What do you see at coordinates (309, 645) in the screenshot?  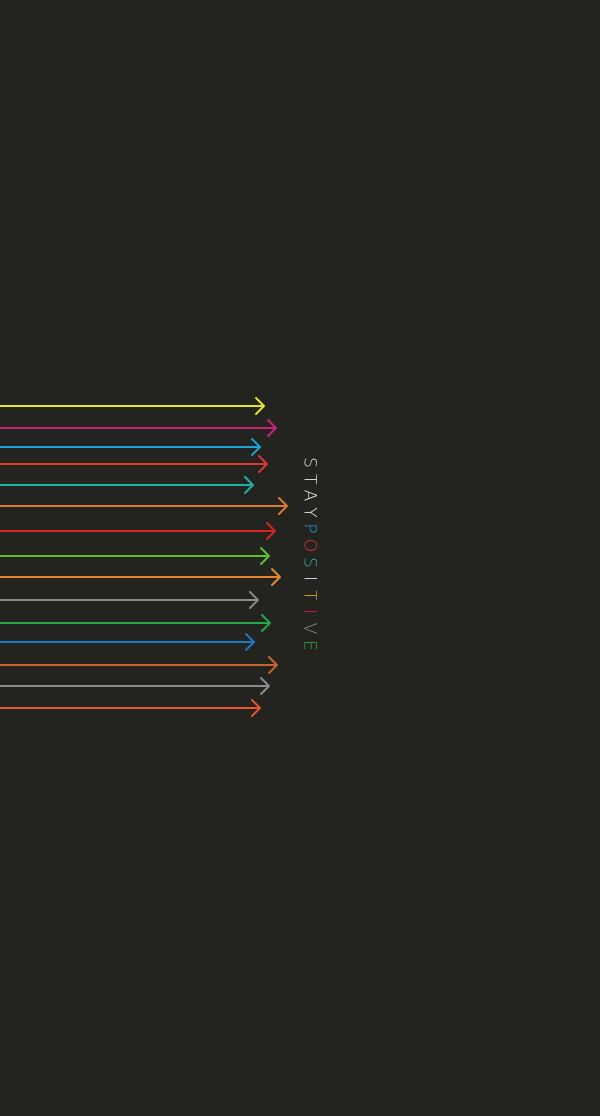 I see `slogan-letter: E` at bounding box center [309, 645].